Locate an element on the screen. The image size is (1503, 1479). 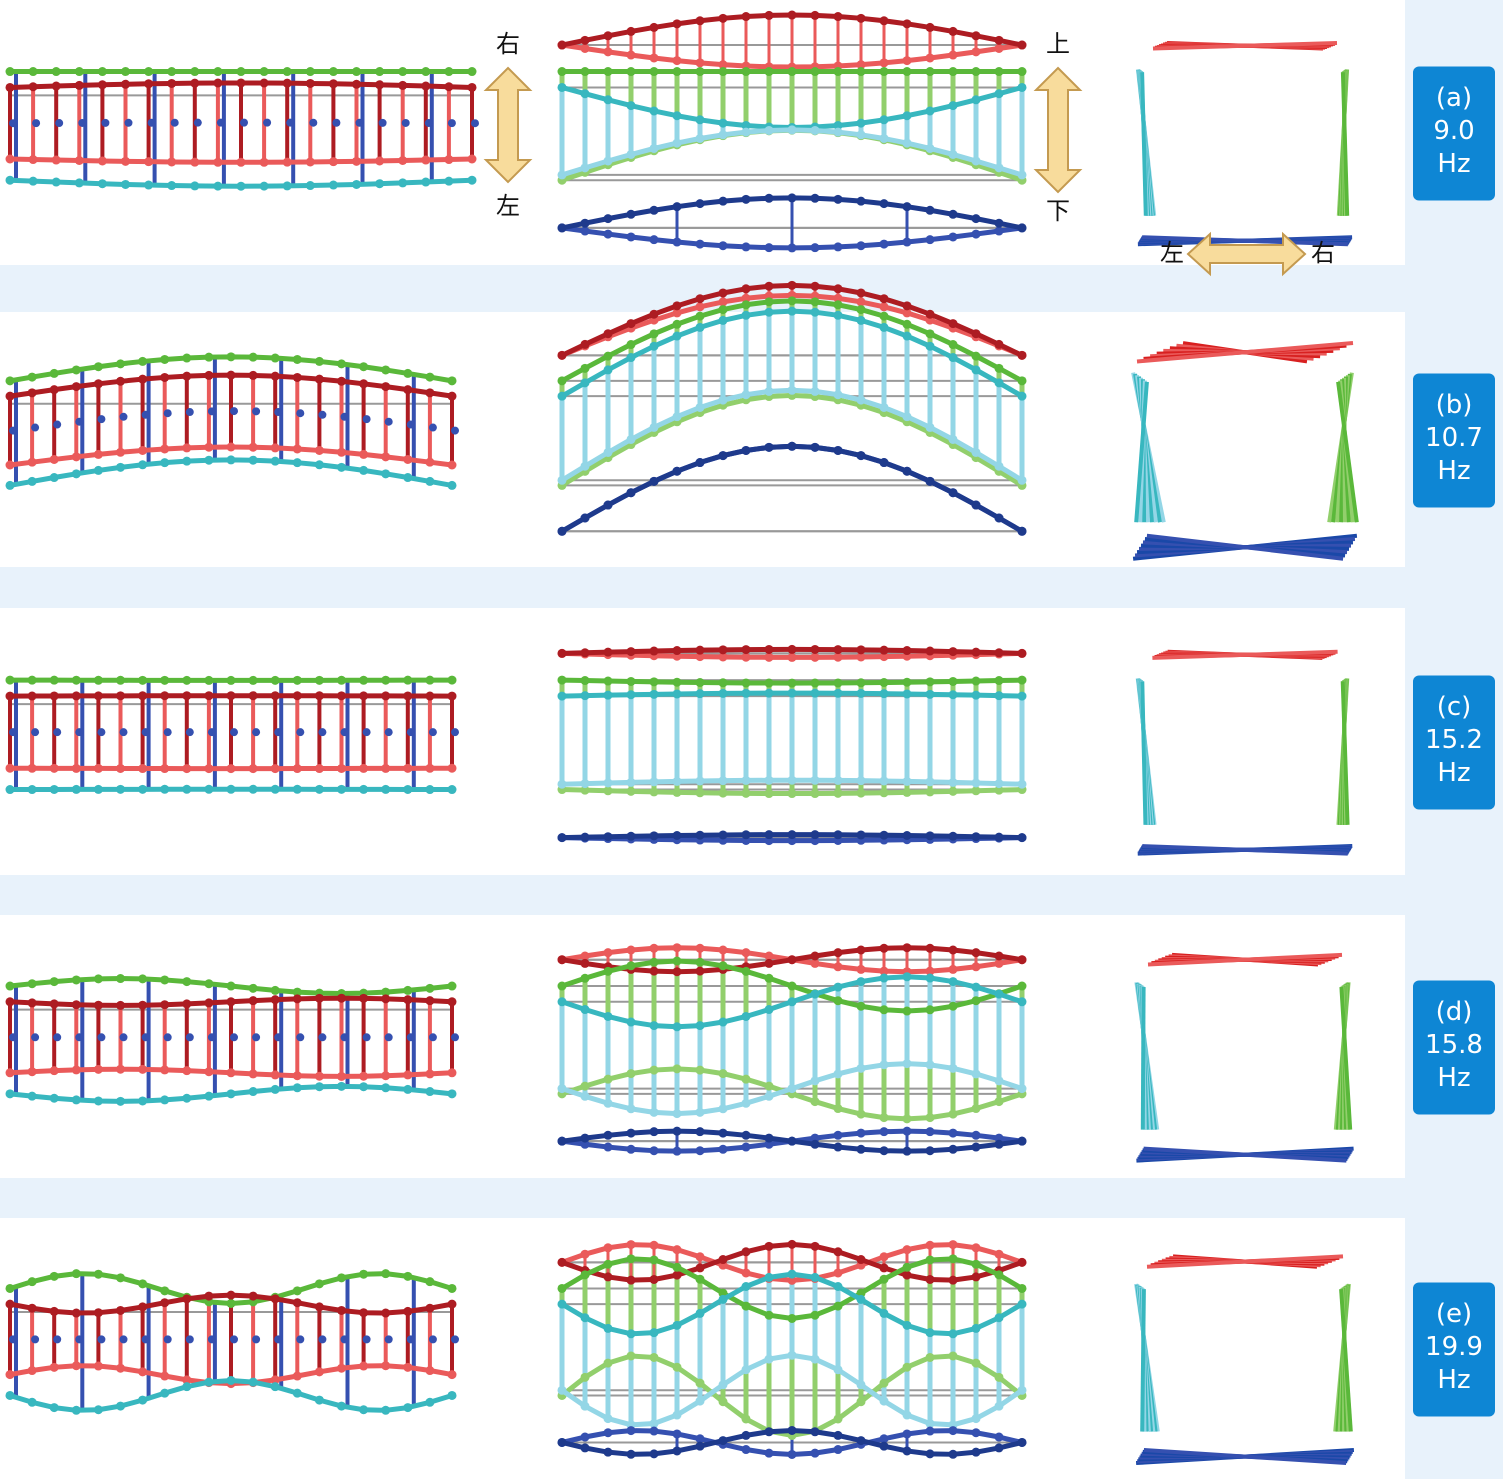
badge-frequency: 15.2 is located at coordinates (1454, 740).